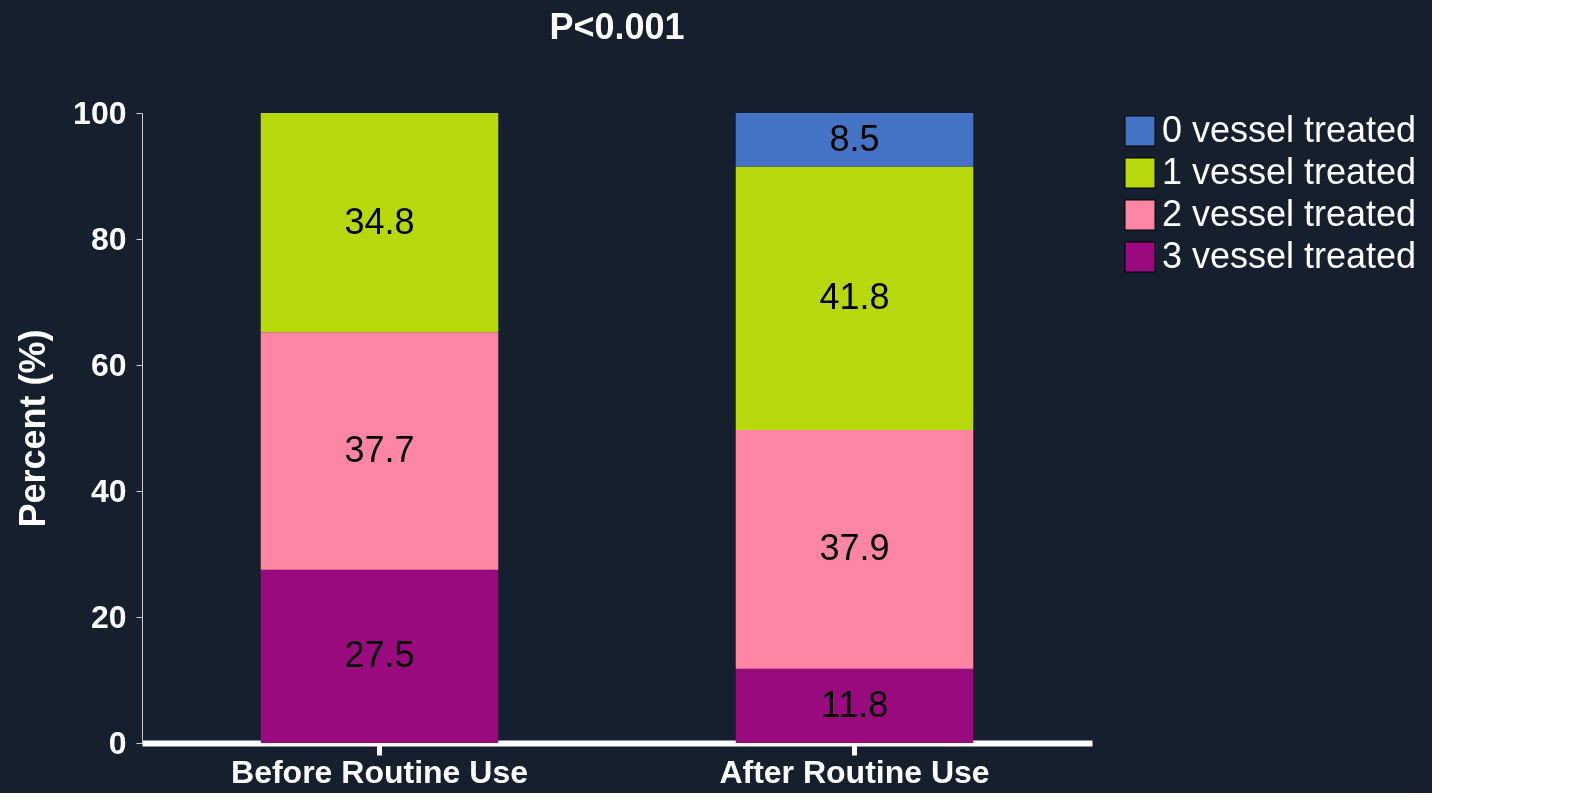 This screenshot has height=805, width=1571. I want to click on data-label: 37.7, so click(379, 449).